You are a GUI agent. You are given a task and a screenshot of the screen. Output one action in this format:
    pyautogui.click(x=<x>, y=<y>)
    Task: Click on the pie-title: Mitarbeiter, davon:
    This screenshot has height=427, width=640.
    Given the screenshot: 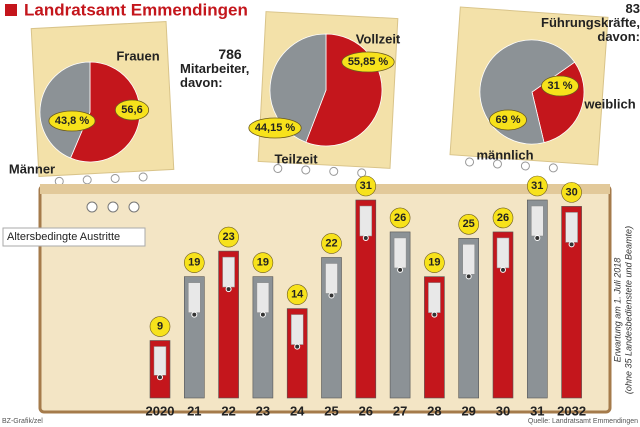 What is the action you would take?
    pyautogui.click(x=215, y=75)
    